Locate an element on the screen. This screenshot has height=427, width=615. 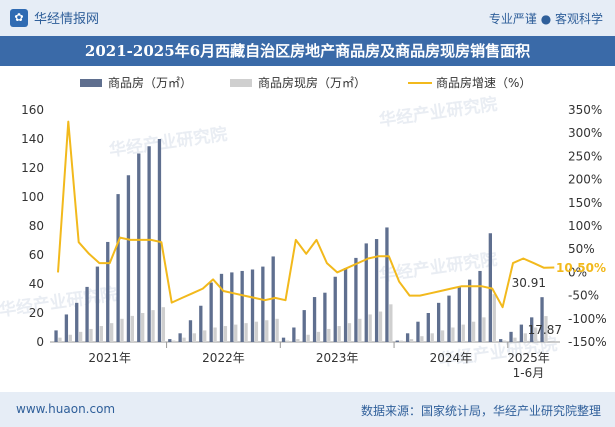
y-left-tick-label: 0 is located at coordinates (40, 342).